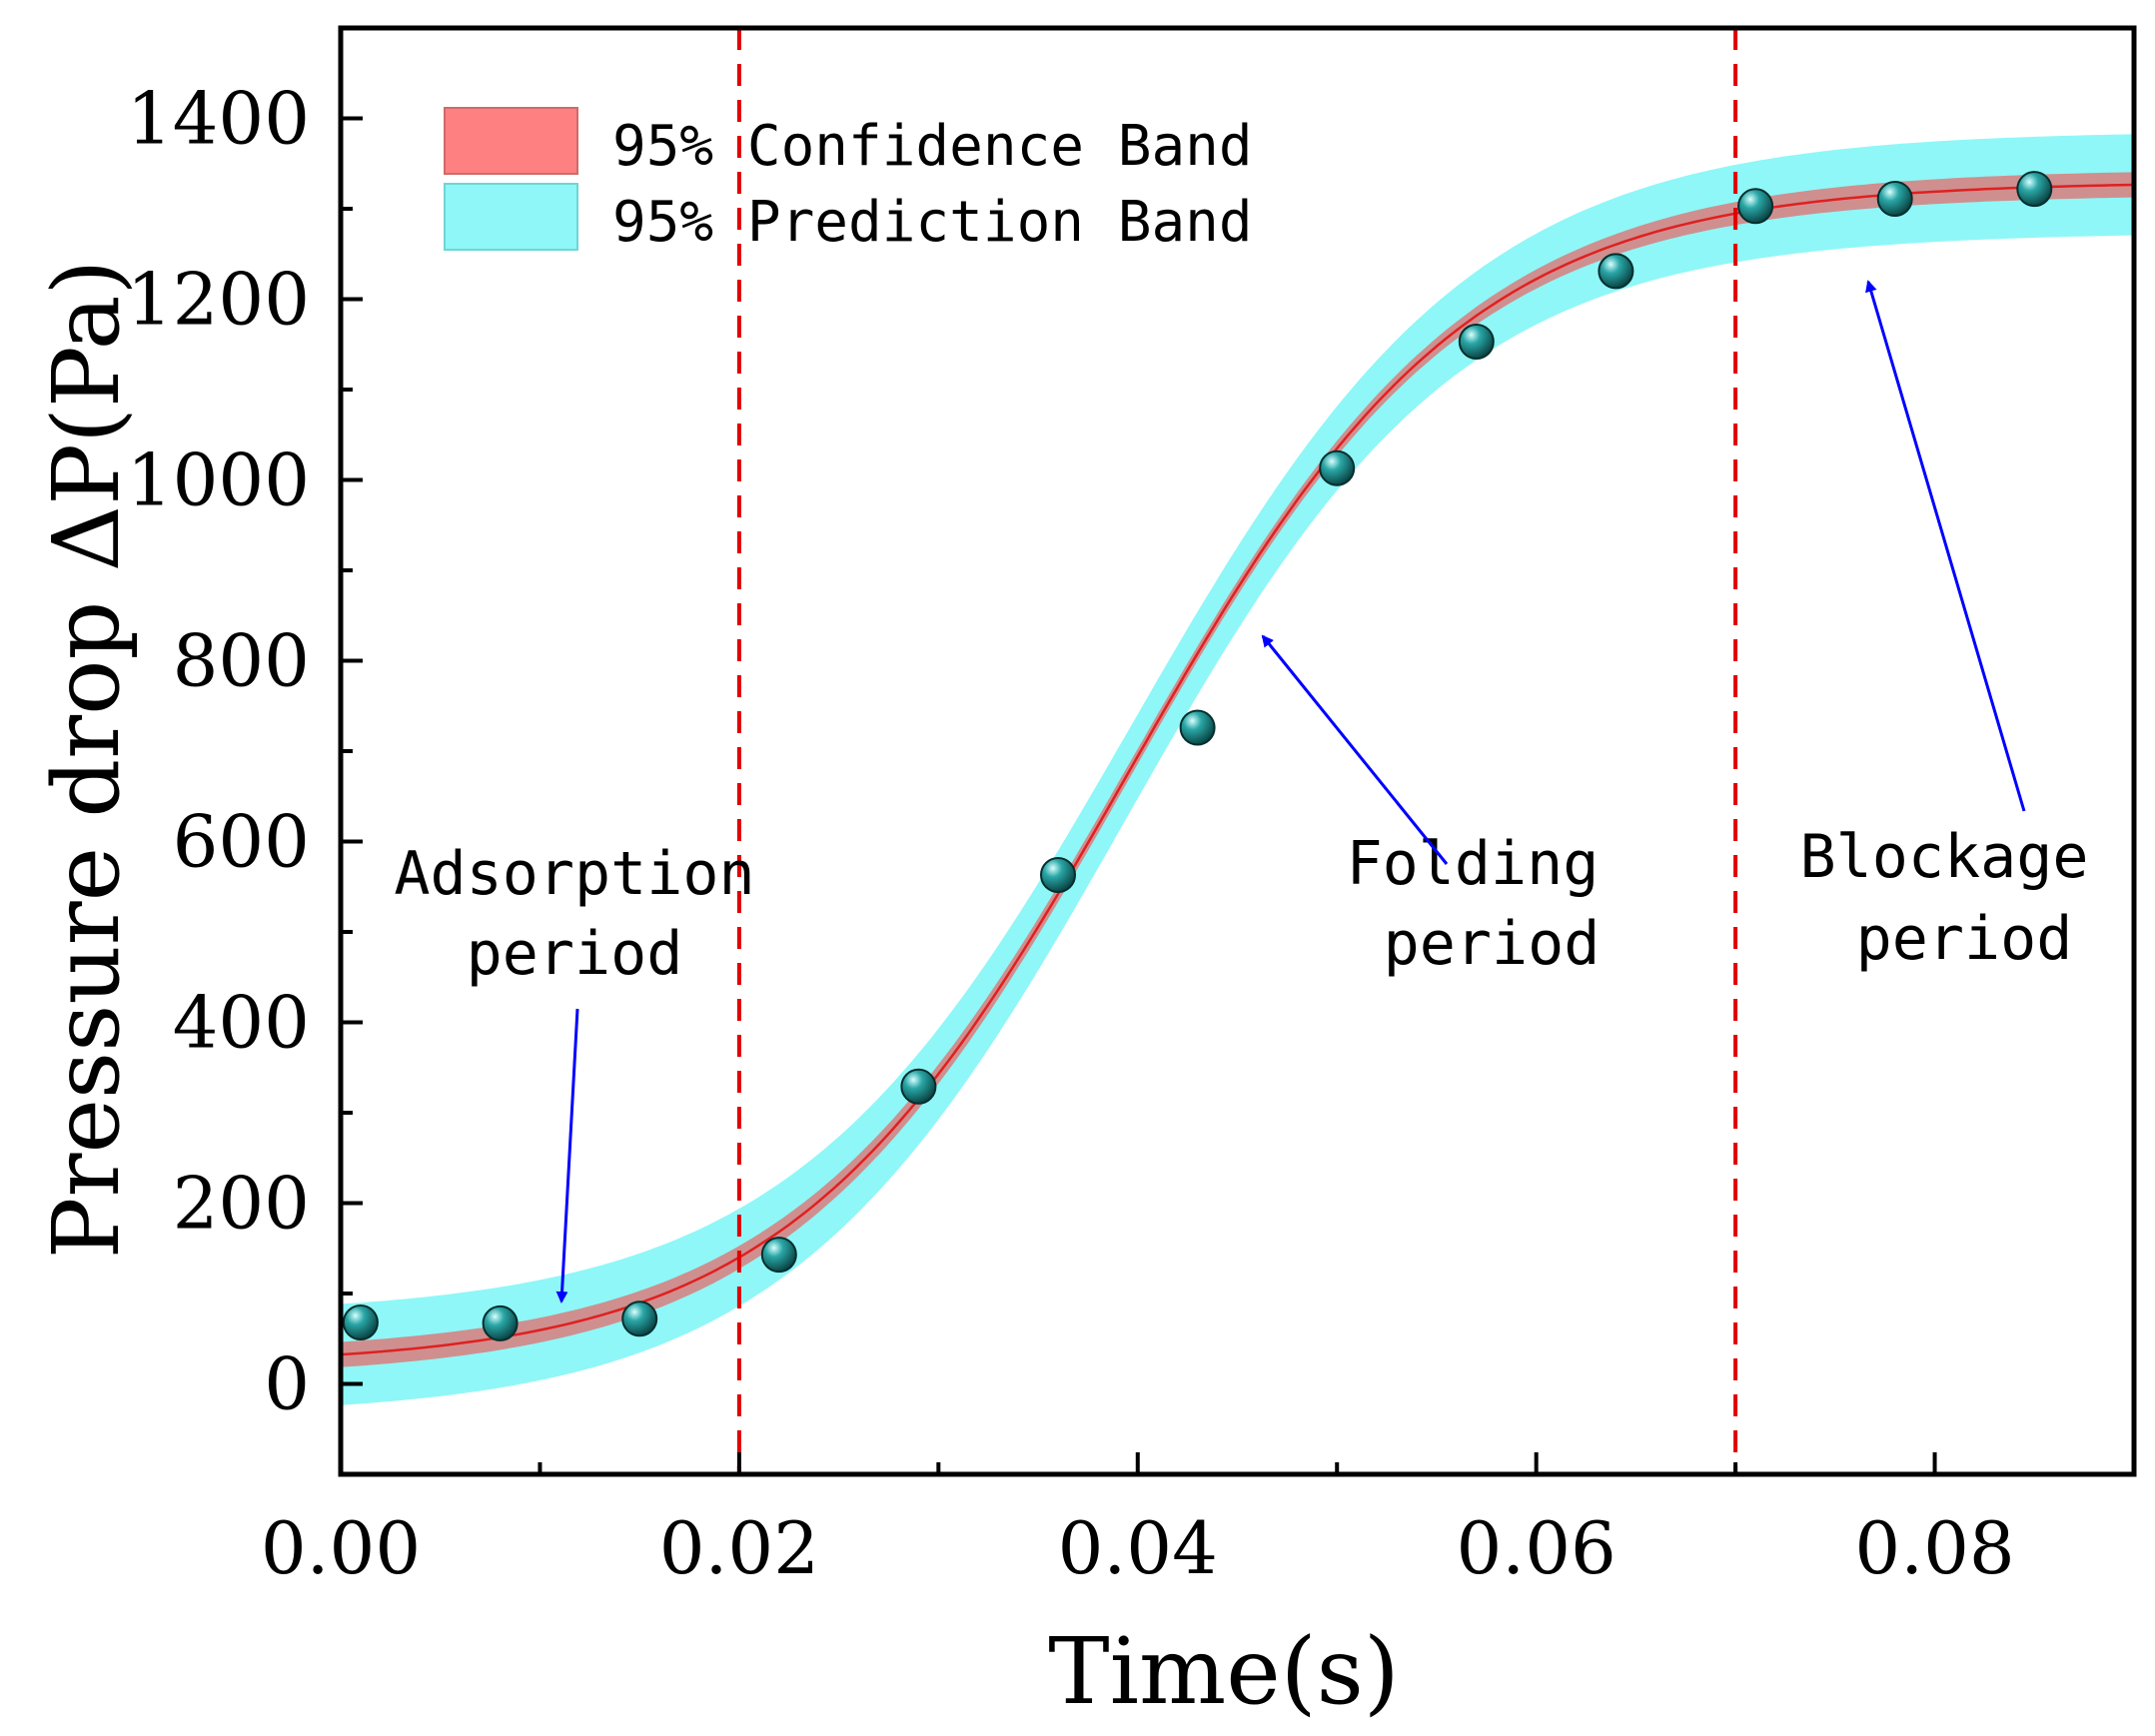 The height and width of the screenshot is (1736, 2155). What do you see at coordinates (1473, 864) in the screenshot?
I see `annotation-folding-line1: Folding` at bounding box center [1473, 864].